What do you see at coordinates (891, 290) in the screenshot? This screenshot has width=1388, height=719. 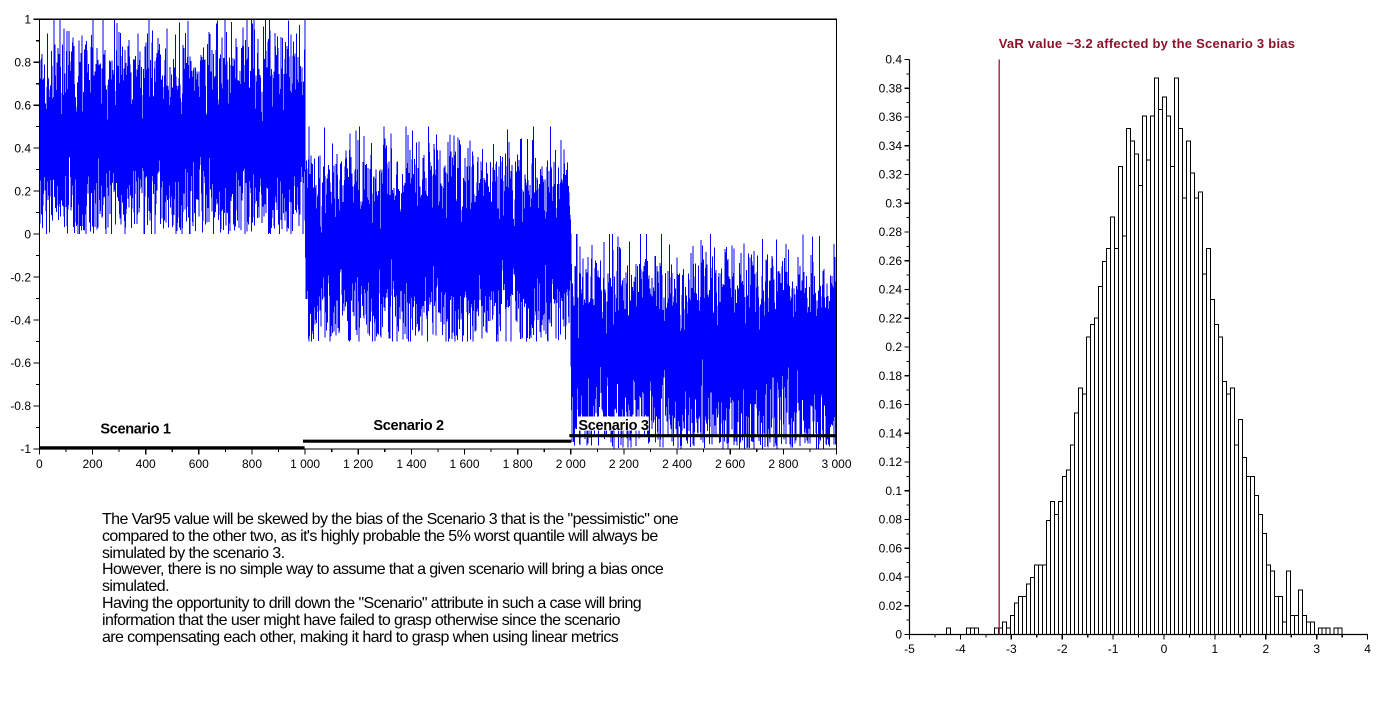 I see `svg-text: 0.24` at bounding box center [891, 290].